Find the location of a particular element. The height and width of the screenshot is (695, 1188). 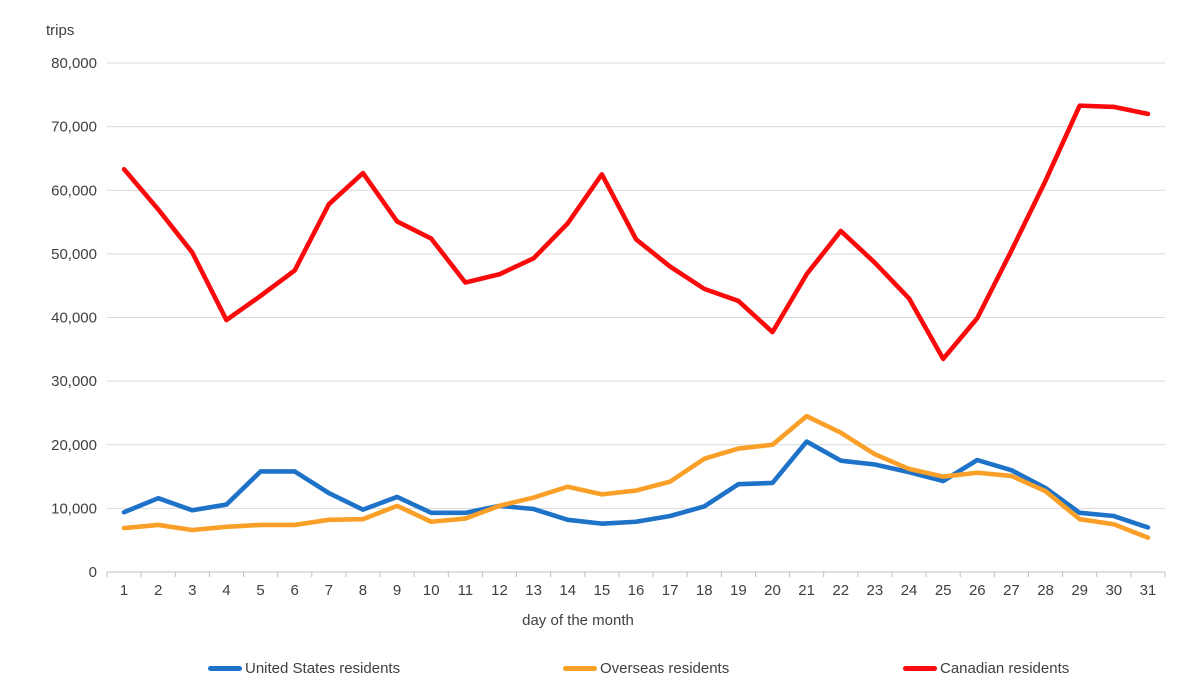

legend-item: United States residents is located at coordinates (304, 668).